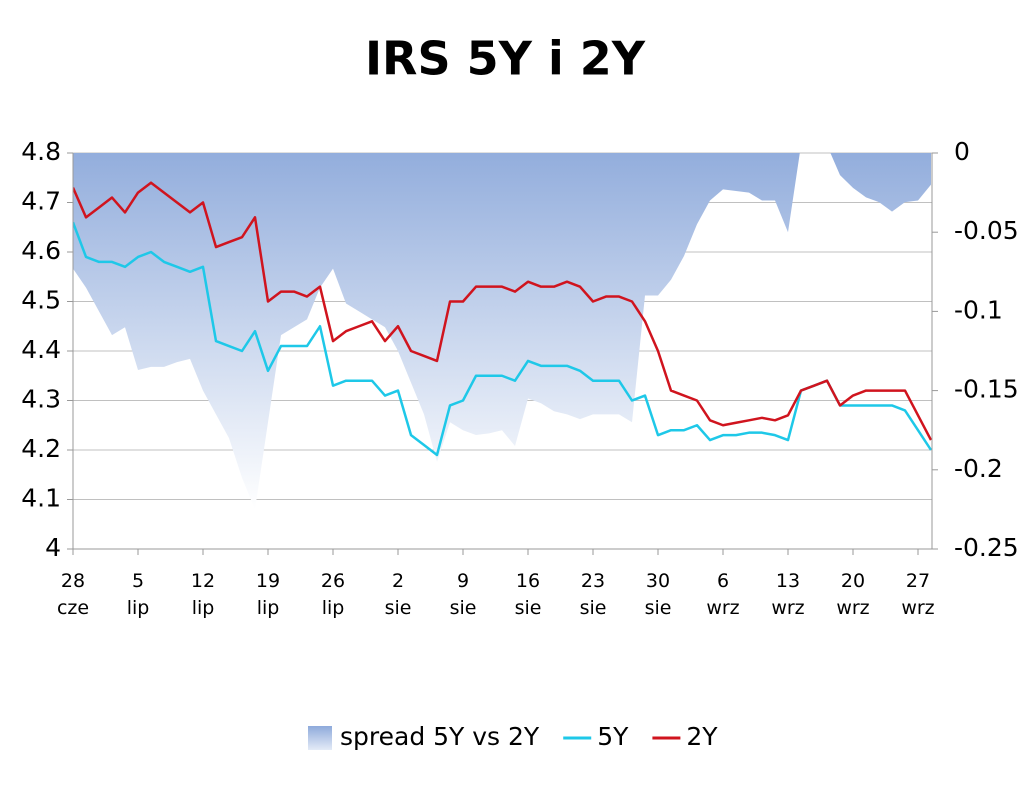 This screenshot has width=1024, height=791. What do you see at coordinates (723, 594) in the screenshot?
I see `x-tick-label: 6 wrz` at bounding box center [723, 594].